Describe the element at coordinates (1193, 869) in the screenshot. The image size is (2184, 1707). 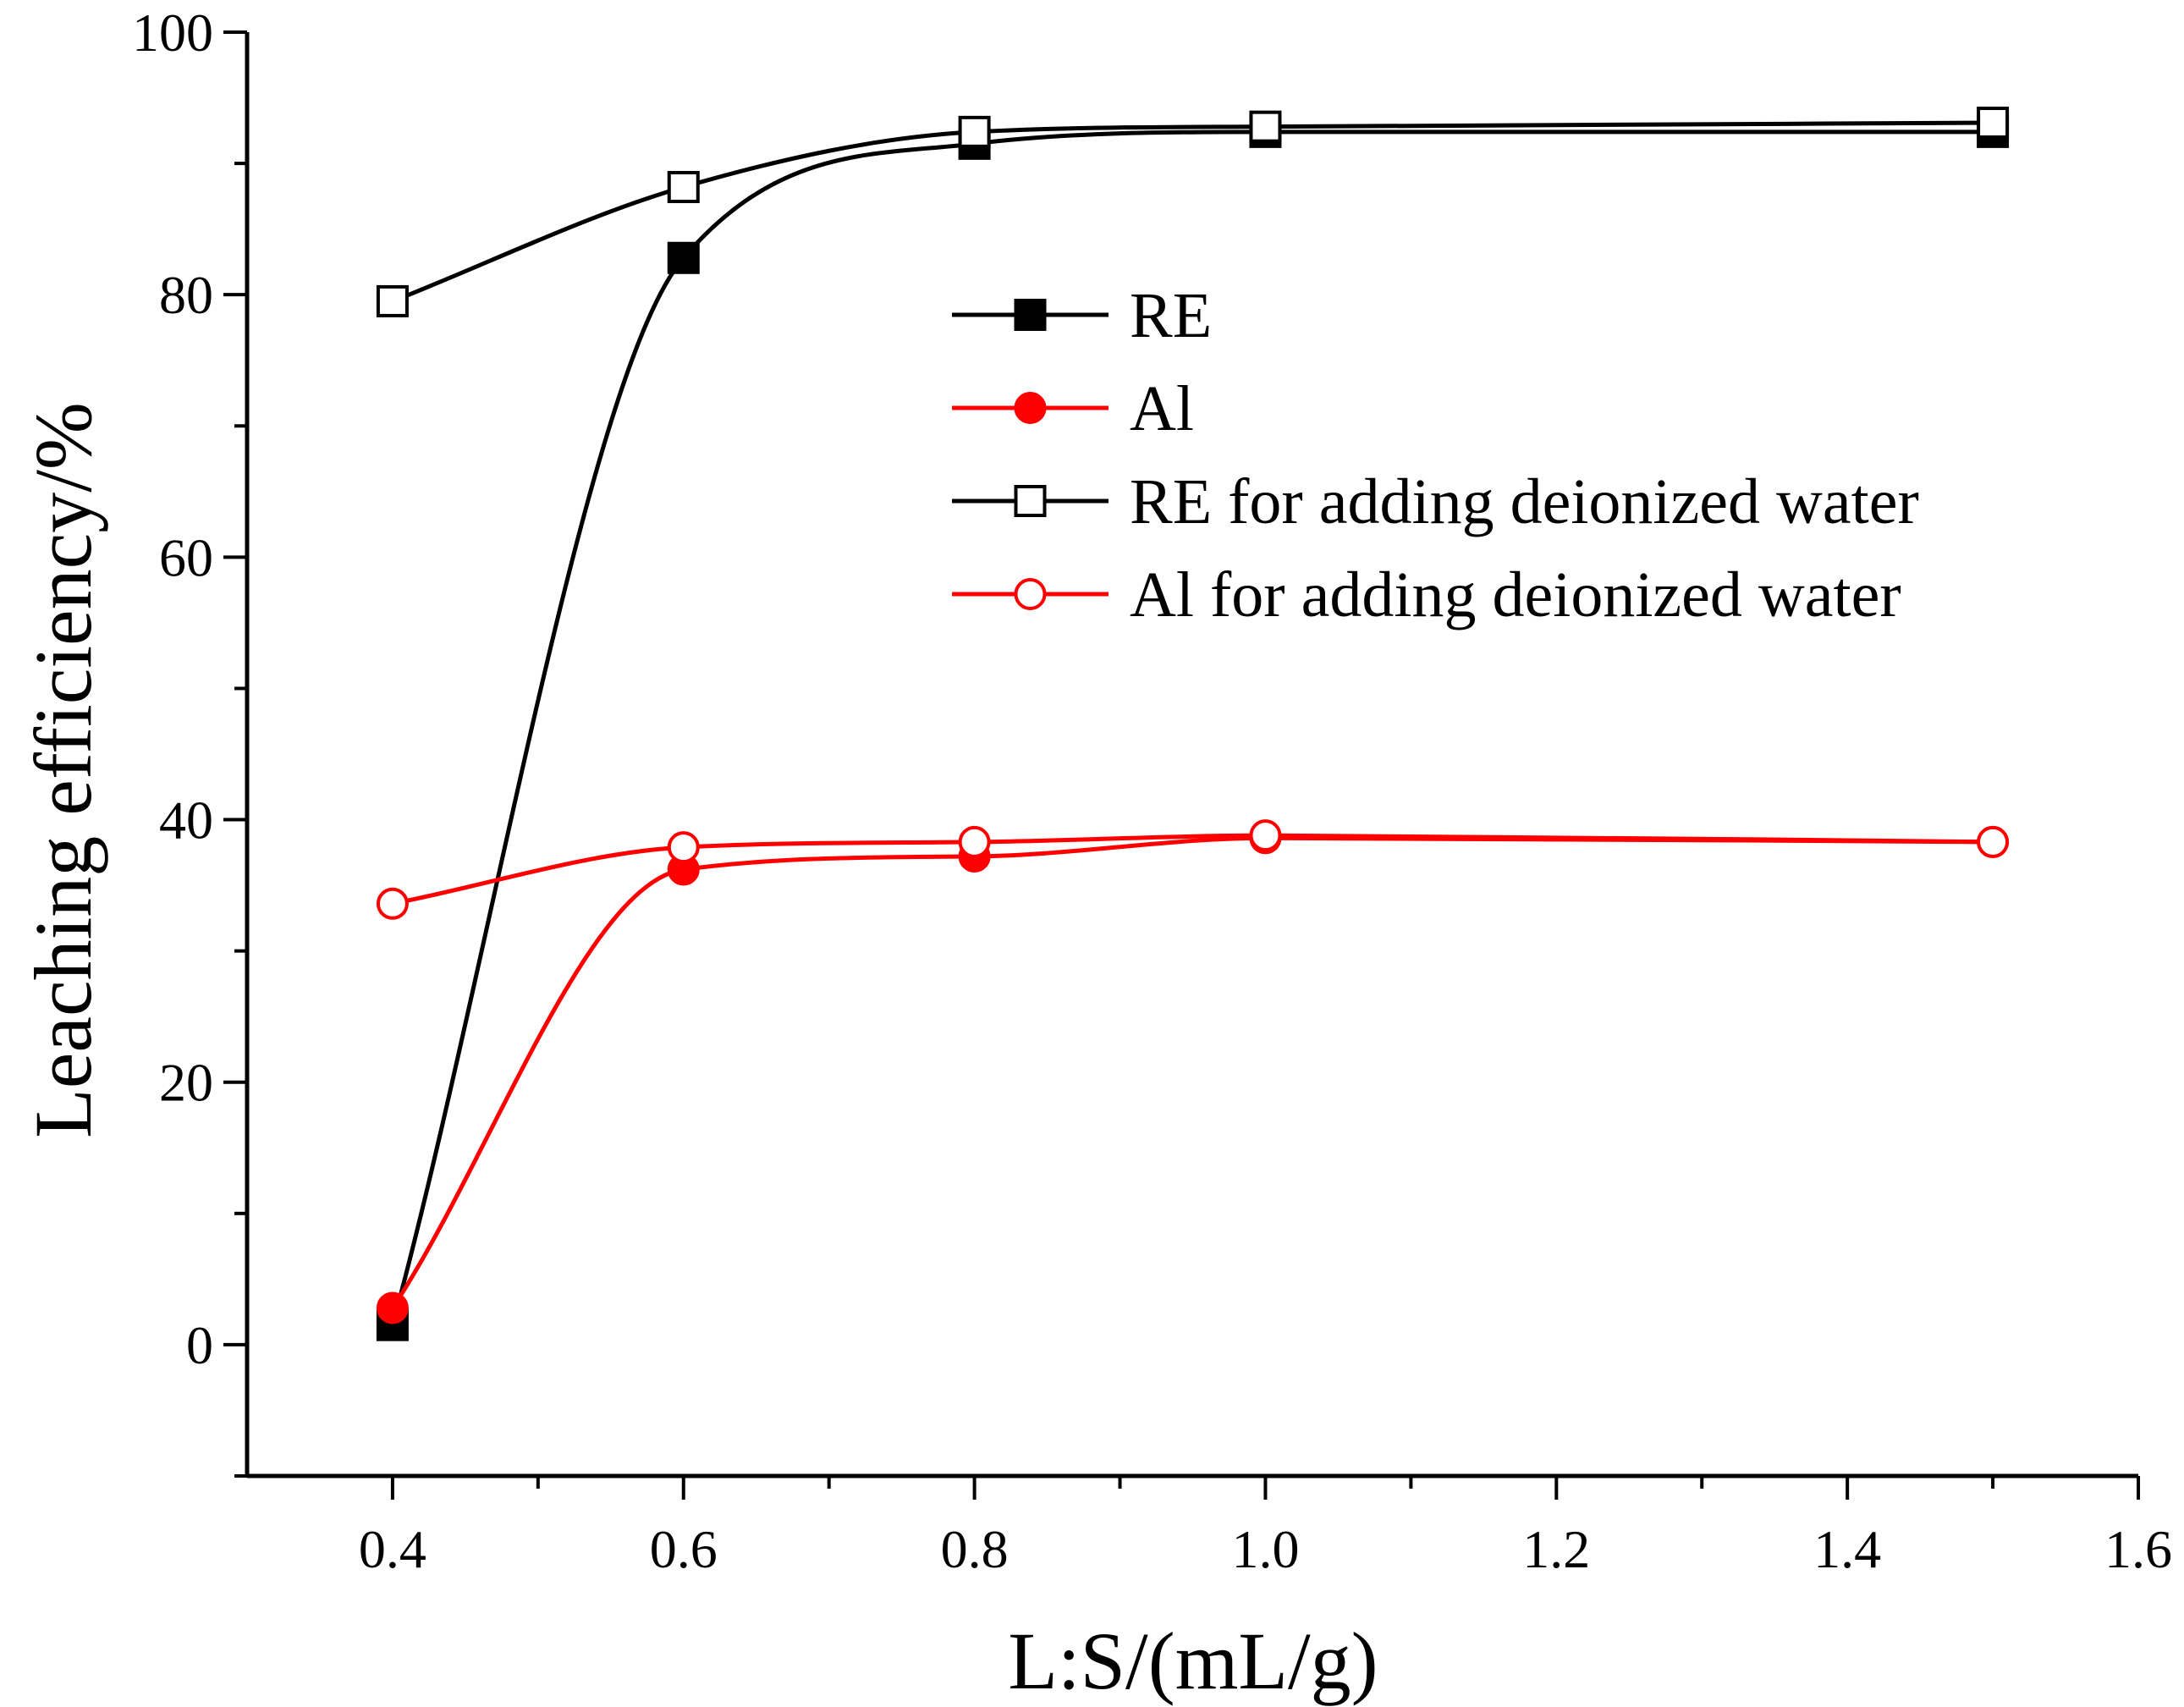
I see `curve-al-for-adding-deionized-water` at that location.